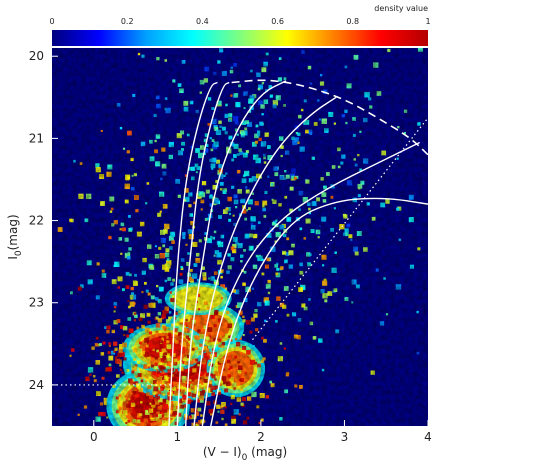 The image size is (560, 460). What do you see at coordinates (127, 21) in the screenshot?
I see `colorbar-tick-label: 0.2` at bounding box center [127, 21].